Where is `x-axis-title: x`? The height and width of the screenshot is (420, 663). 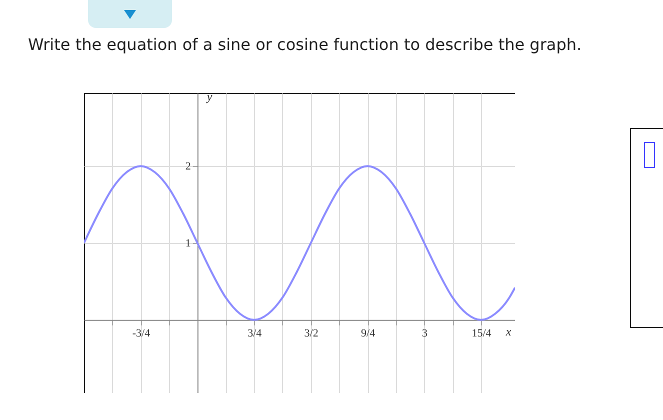
x-axis-title: x is located at coordinates (508, 331).